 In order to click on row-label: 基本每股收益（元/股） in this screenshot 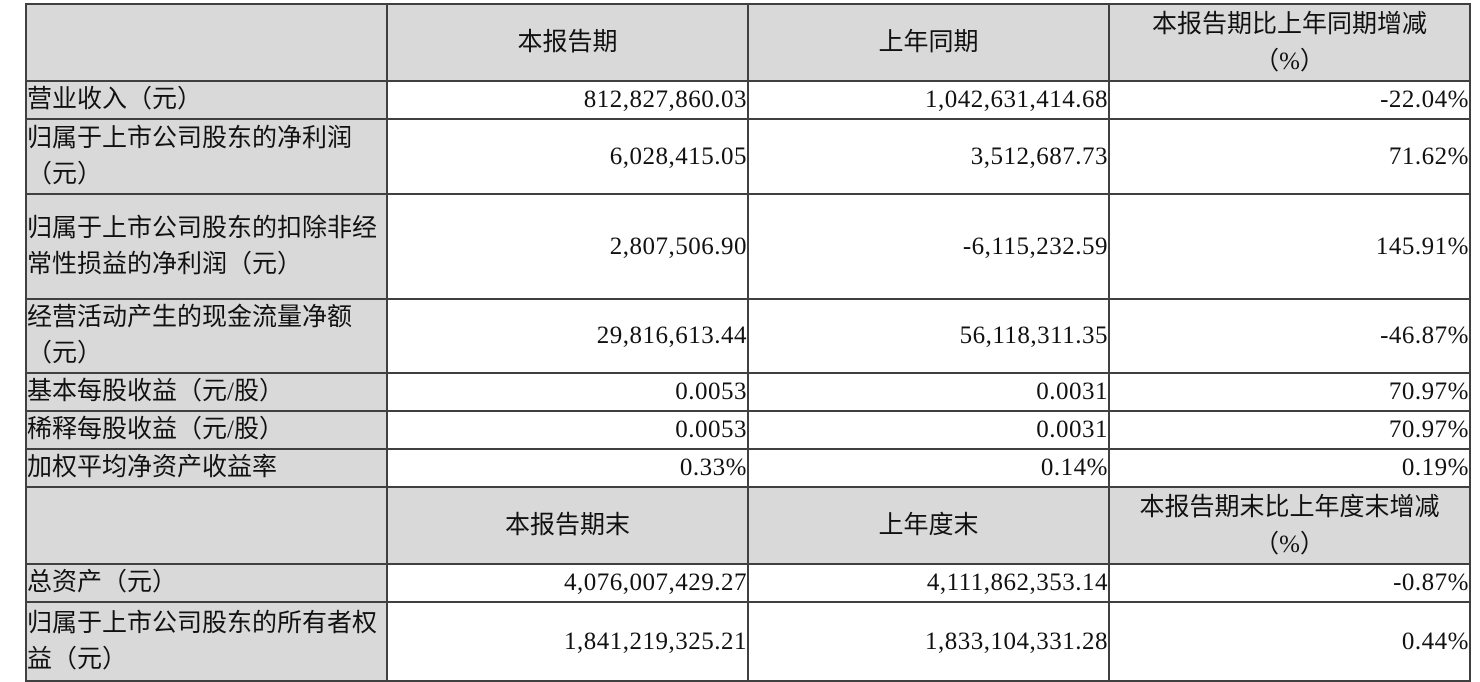, I will do `click(206, 392)`.